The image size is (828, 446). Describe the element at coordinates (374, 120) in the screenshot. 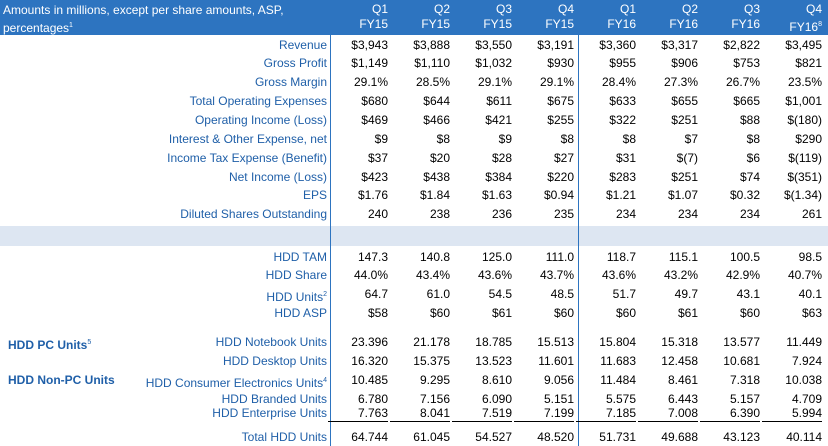

I see `table-cell: $469` at that location.